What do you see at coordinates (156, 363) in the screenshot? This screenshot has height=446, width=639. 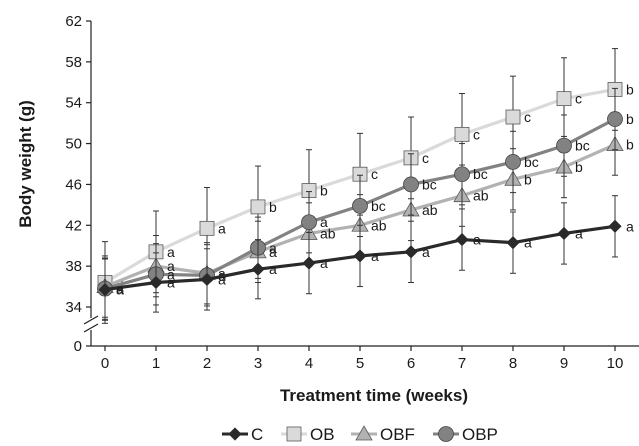 I see `x-tick-label: 1` at bounding box center [156, 363].